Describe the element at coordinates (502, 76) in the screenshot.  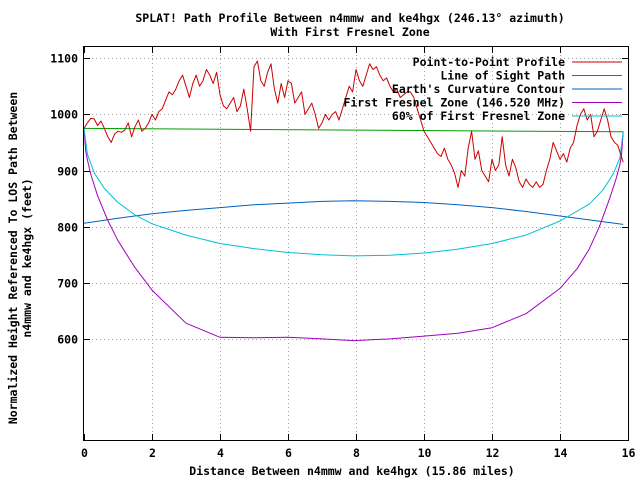
I see `legend-label-1: Line of Sight Path` at that location.